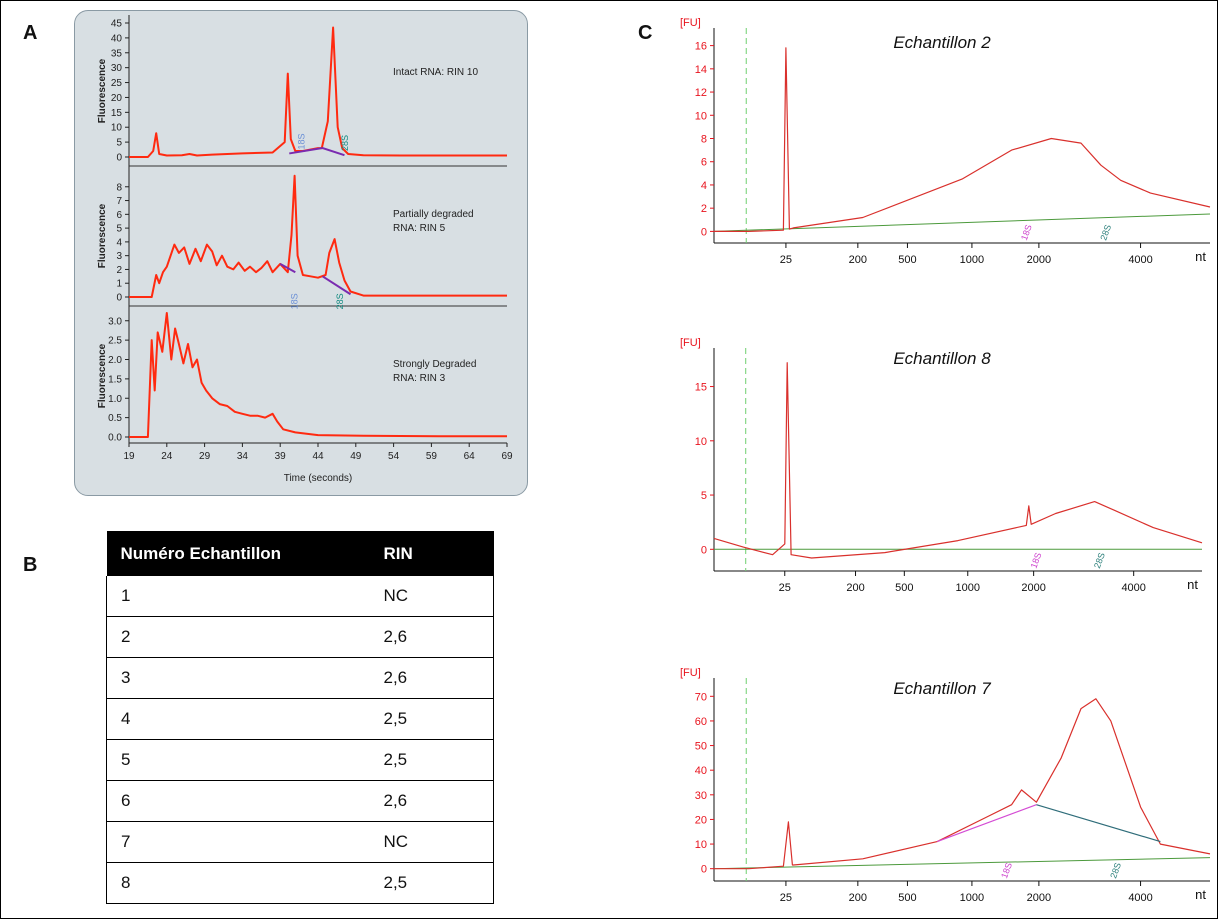 This screenshot has width=1218, height=919. I want to click on panel-c-fit-18s, so click(986, 823).